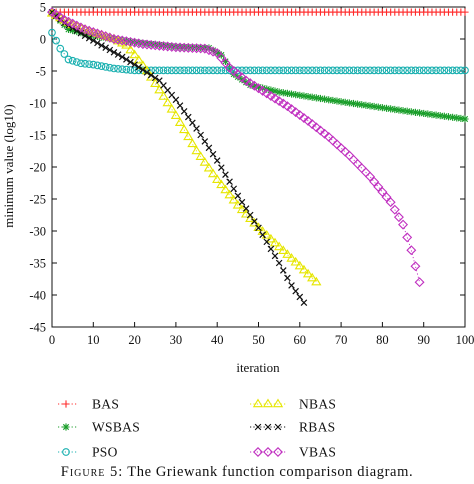  Describe the element at coordinates (92, 472) in the screenshot. I see `figure-caption-label: Figure 5:` at that location.